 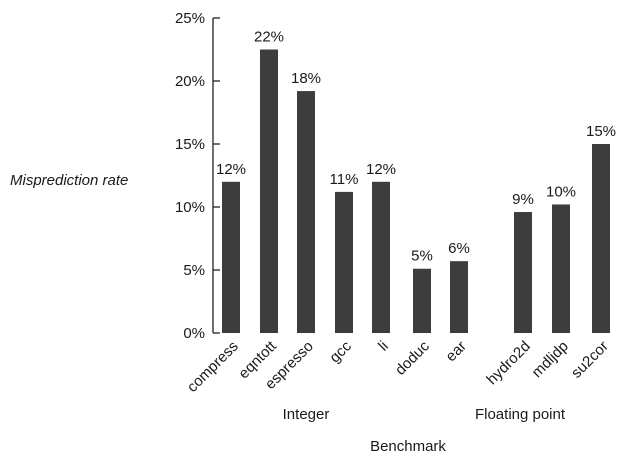 I want to click on group-labels: Integer Floating point, so click(x=424, y=414).